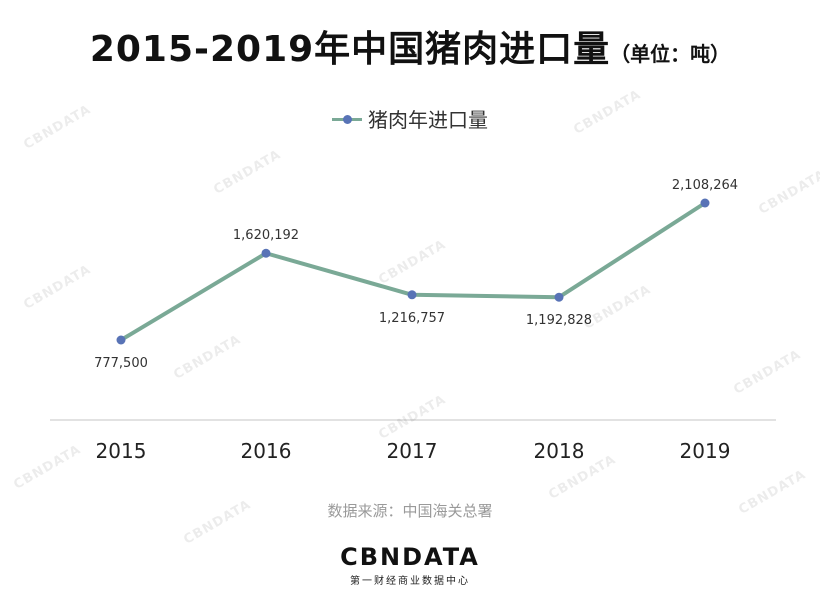 The image size is (820, 607). I want to click on x-tick-label: 2019, so click(705, 451).